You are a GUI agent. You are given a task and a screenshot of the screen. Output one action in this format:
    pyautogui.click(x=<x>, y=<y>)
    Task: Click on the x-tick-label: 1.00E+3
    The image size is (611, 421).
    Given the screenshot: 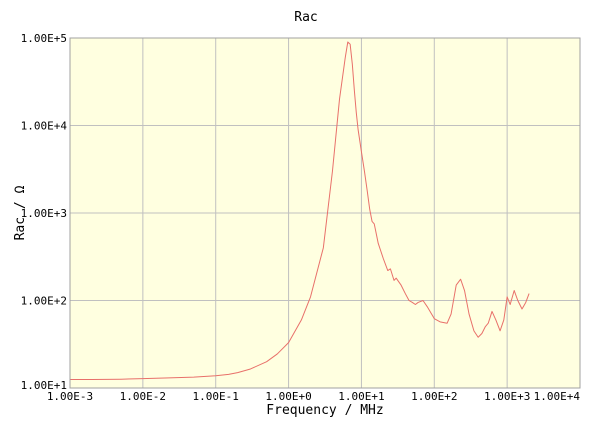 What is the action you would take?
    pyautogui.click(x=507, y=396)
    